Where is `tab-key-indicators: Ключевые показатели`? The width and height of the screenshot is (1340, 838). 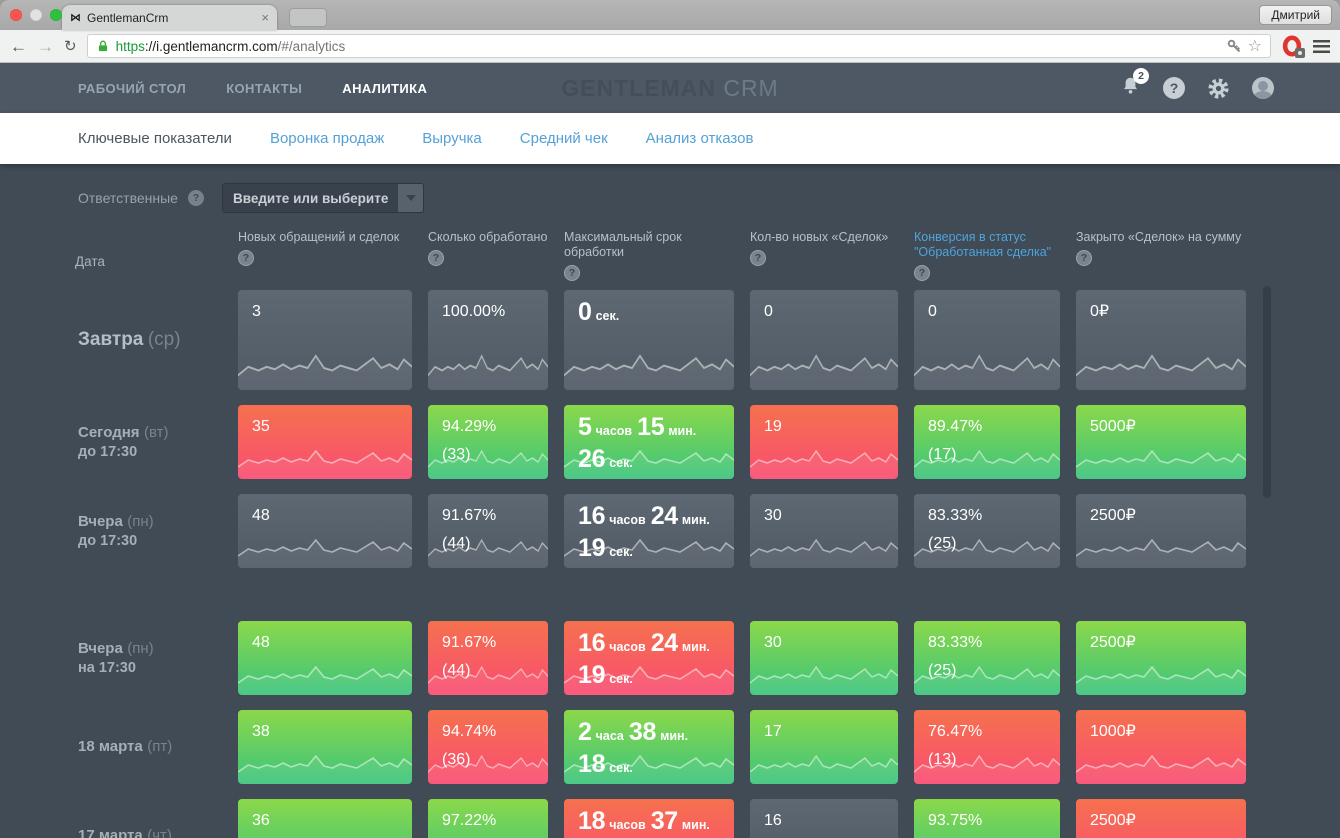
tab-key-indicators: Ключевые показатели is located at coordinates (155, 138).